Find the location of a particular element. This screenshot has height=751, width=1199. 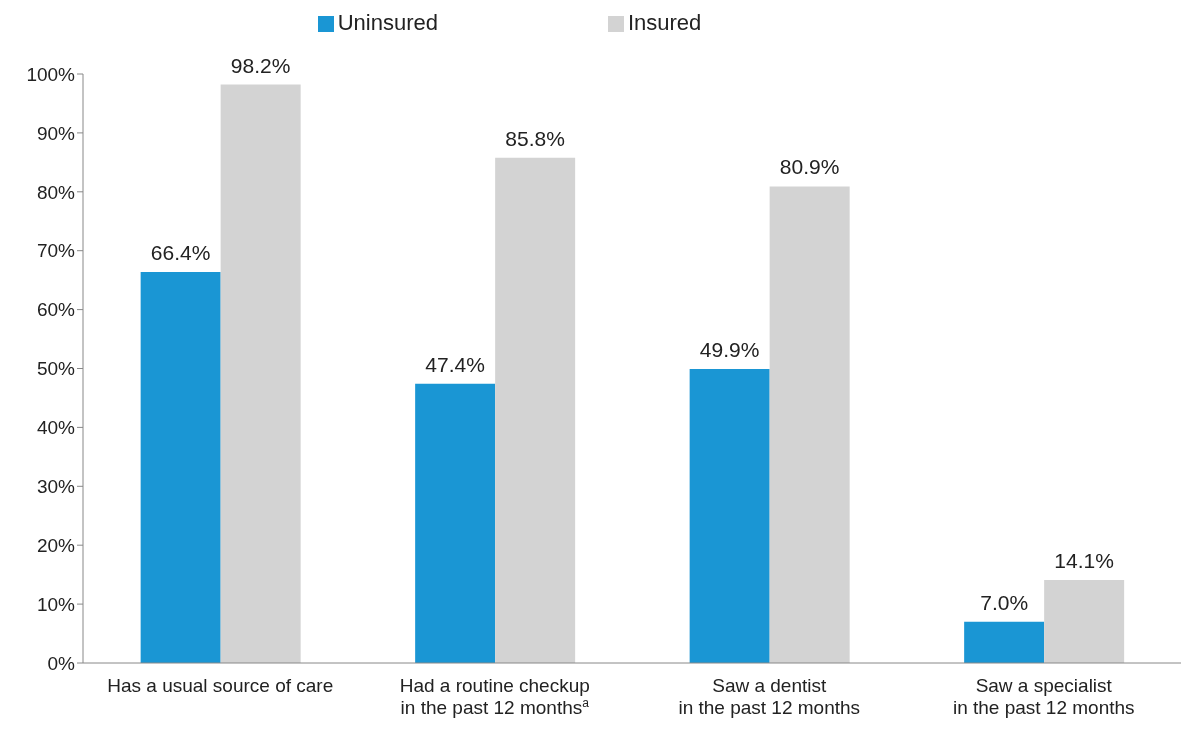

y-tick-label: 80% is located at coordinates (56, 192).